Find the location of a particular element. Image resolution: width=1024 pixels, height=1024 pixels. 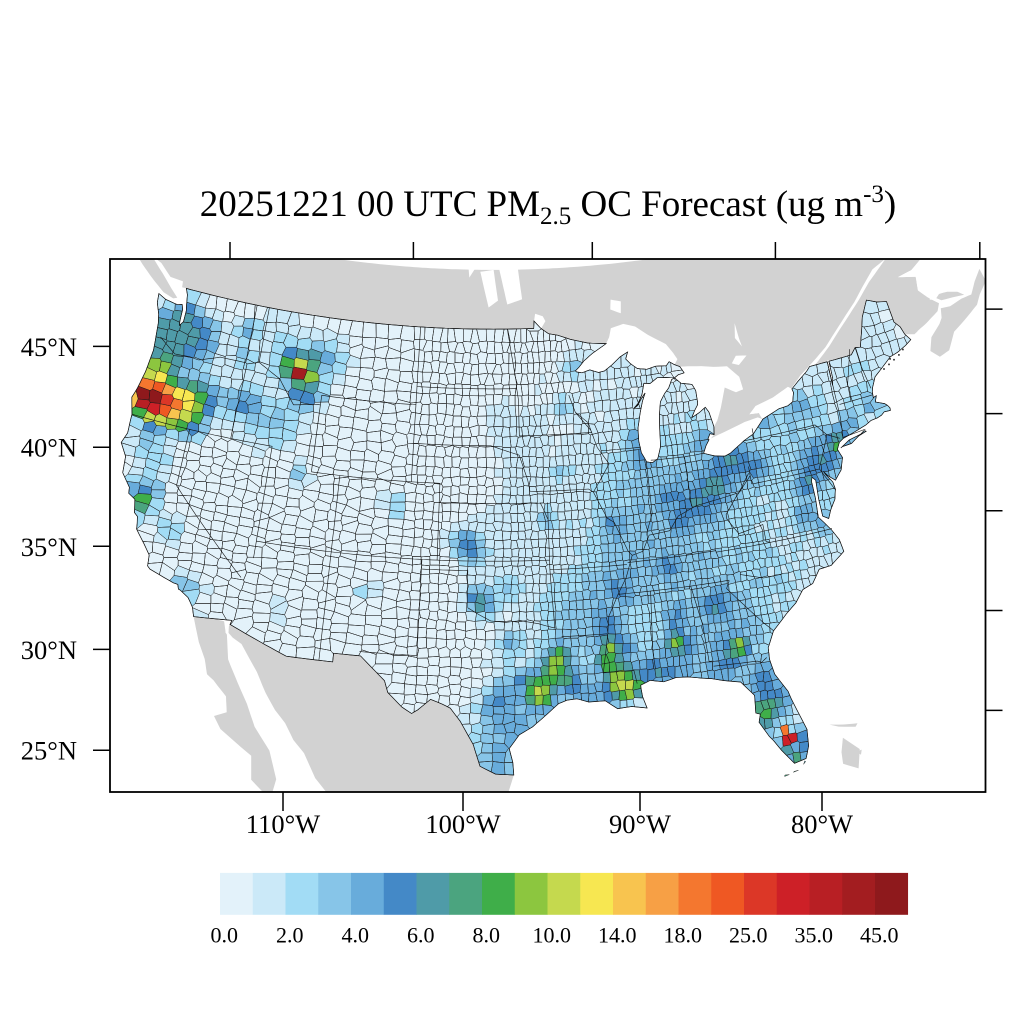

svg-text: 35.0 is located at coordinates (814, 935).